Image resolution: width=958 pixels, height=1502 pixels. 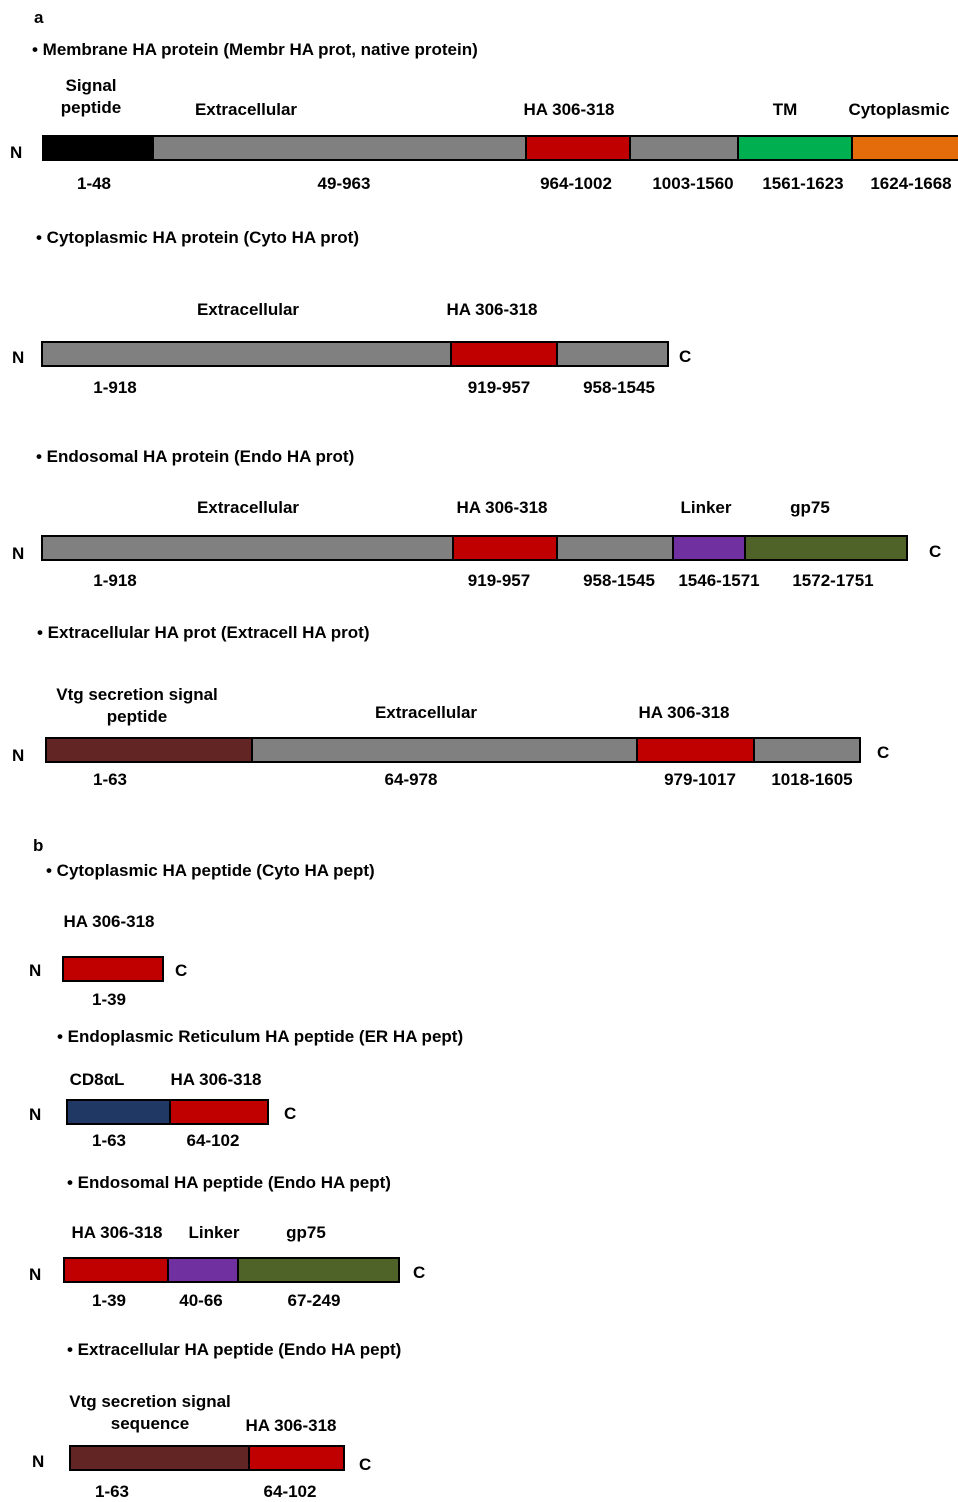 I want to click on segment-label: TM, so click(x=785, y=109).